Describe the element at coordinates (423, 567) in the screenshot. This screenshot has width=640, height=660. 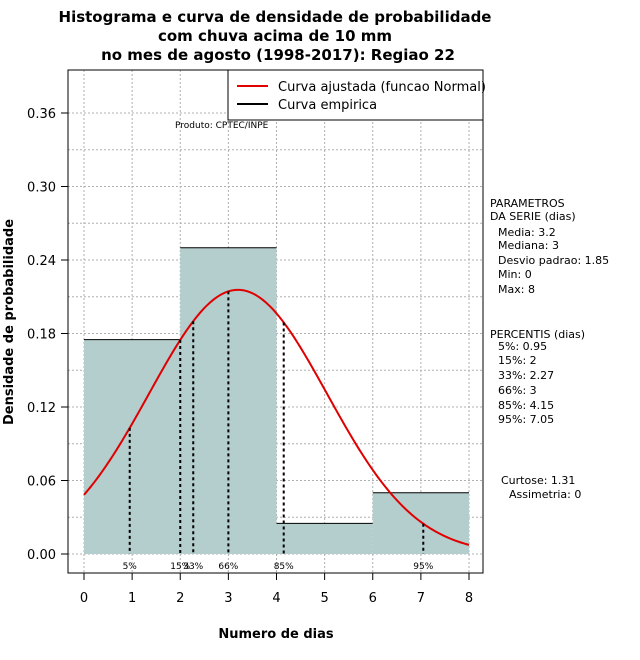
I see `percentile-label-5: 95%` at that location.